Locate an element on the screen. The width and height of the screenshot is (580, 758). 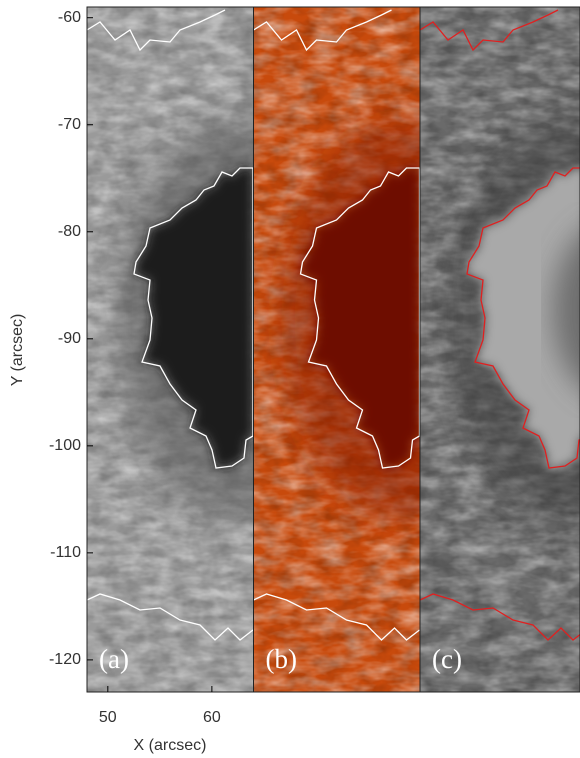
umbra-core is located at coordinates (566, 310).